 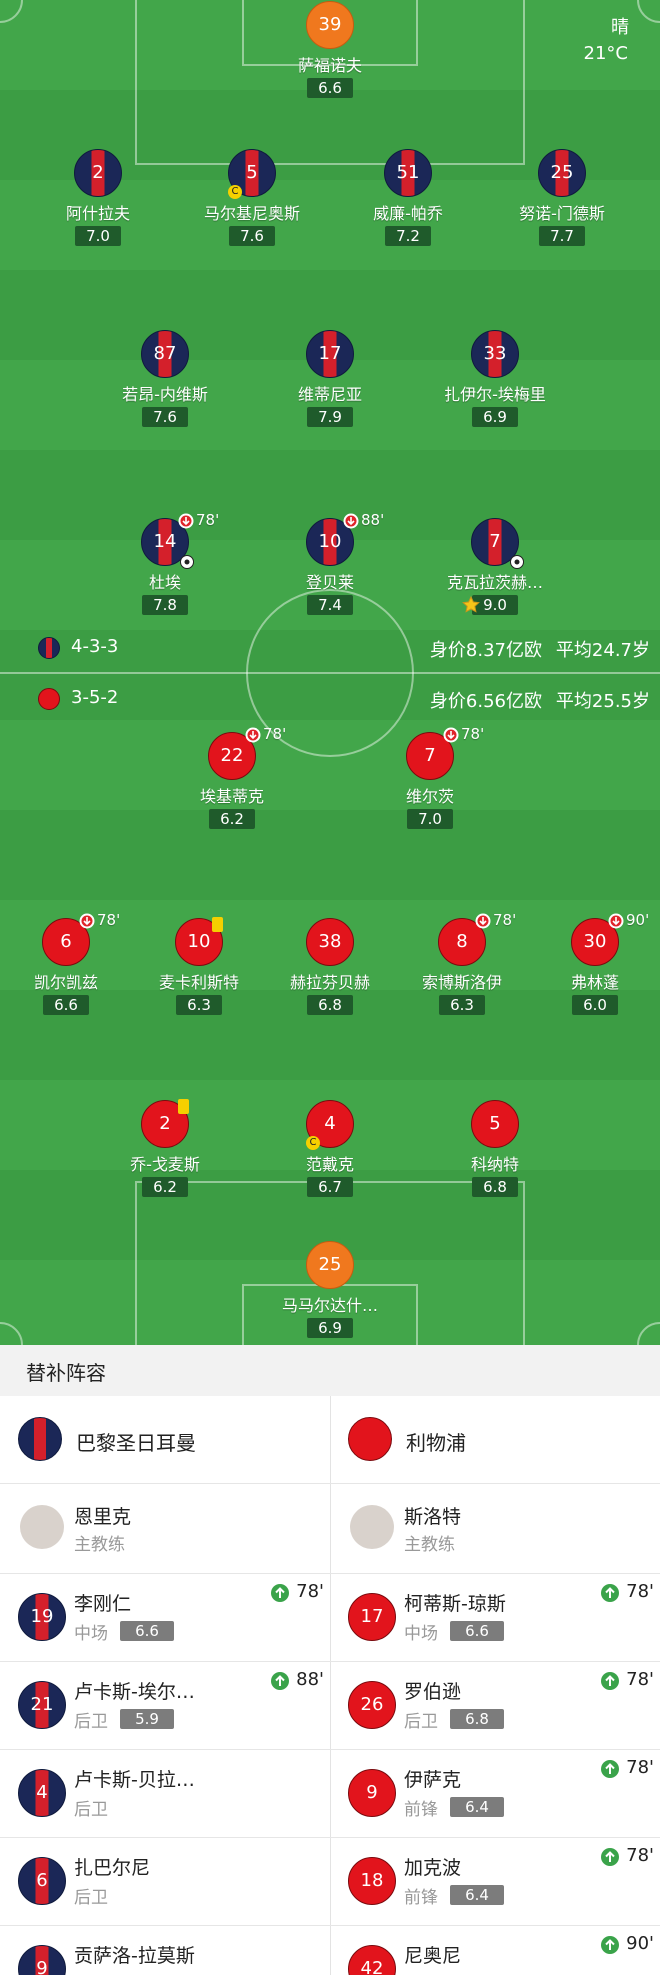 What do you see at coordinates (433, 1692) in the screenshot?
I see `sub-name: 罗伯逊` at bounding box center [433, 1692].